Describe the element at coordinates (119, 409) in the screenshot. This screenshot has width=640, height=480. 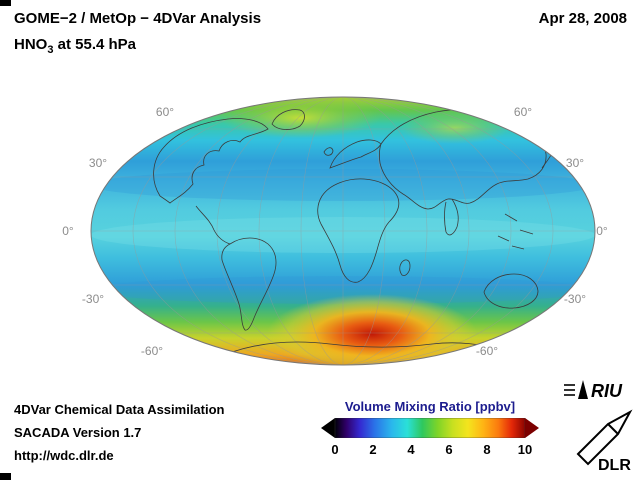
I see `footer-line-assimilation: 4DVar Chemical Data Assimilation` at that location.